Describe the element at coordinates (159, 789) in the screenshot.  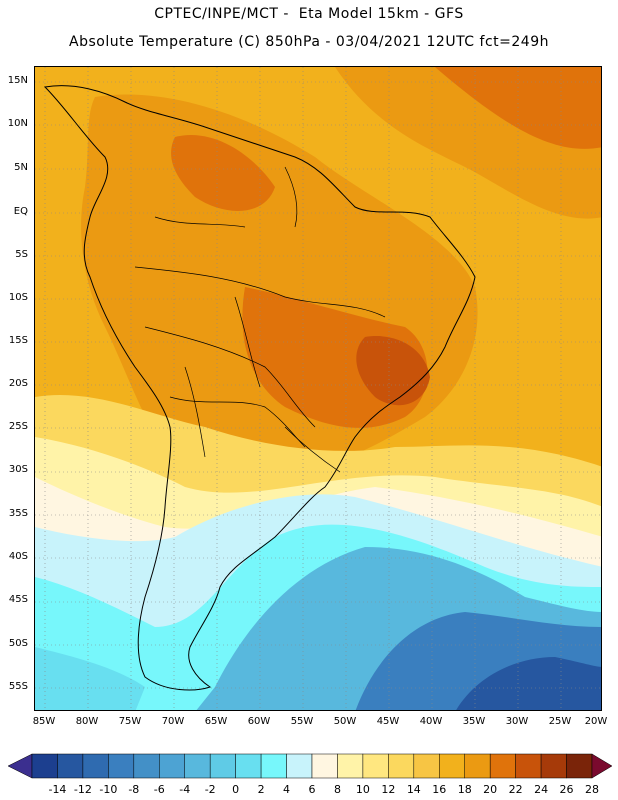
I see `colorbar-label: -6` at that location.